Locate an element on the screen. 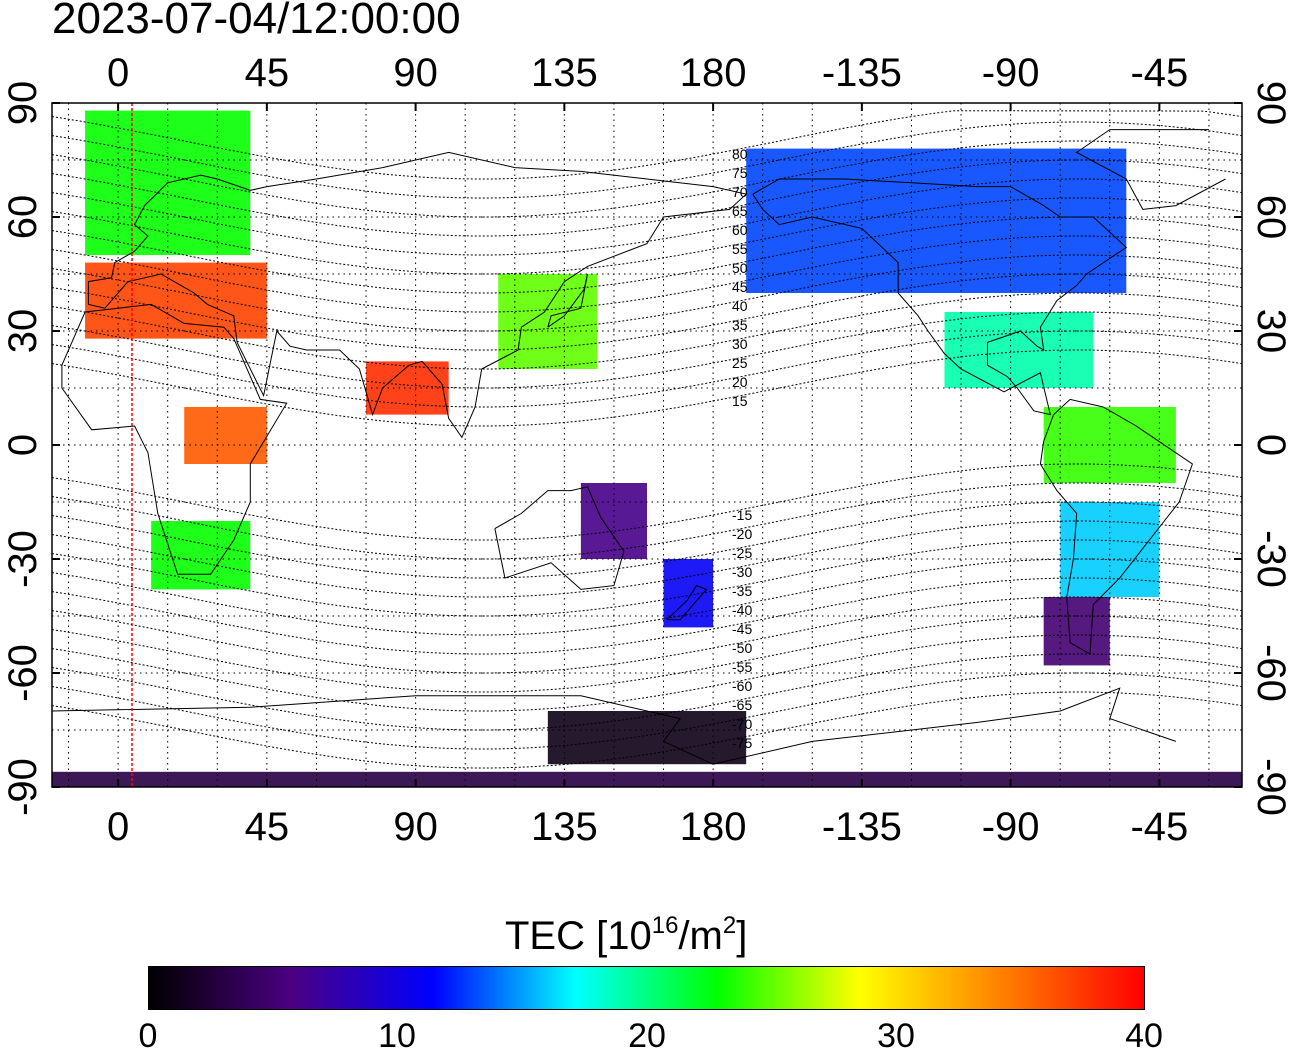  bottom-longitude-tick-label: 135 is located at coordinates (564, 827).